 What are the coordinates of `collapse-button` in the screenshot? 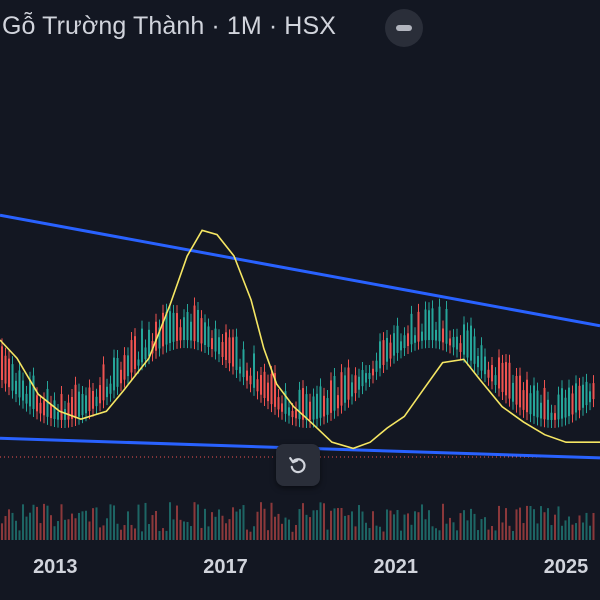 It's located at (404, 28).